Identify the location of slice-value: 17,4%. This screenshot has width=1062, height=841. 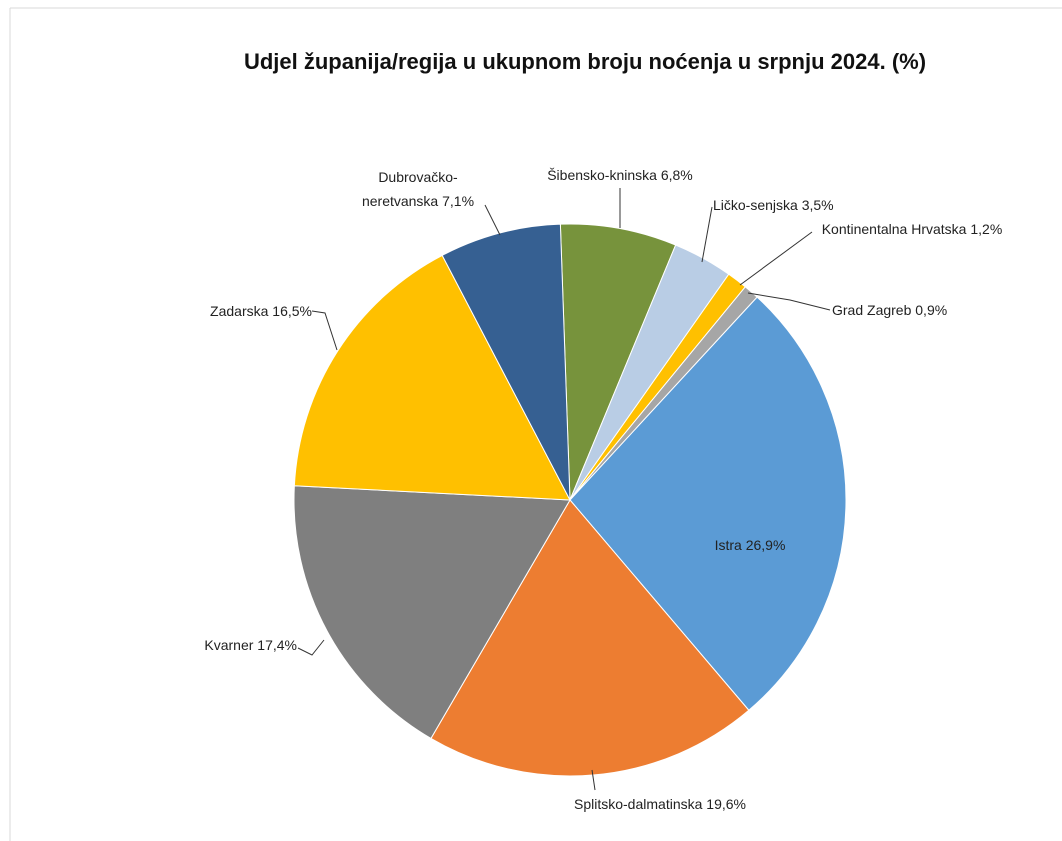
(277, 645).